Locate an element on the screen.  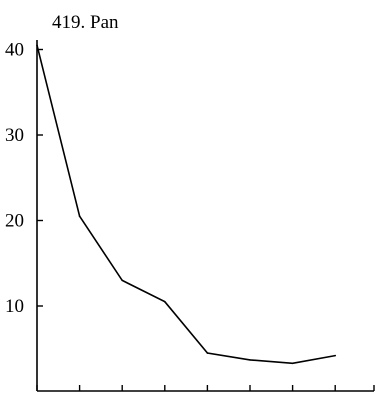
y-axis: 10 20 30 40 is located at coordinates (24, 215).